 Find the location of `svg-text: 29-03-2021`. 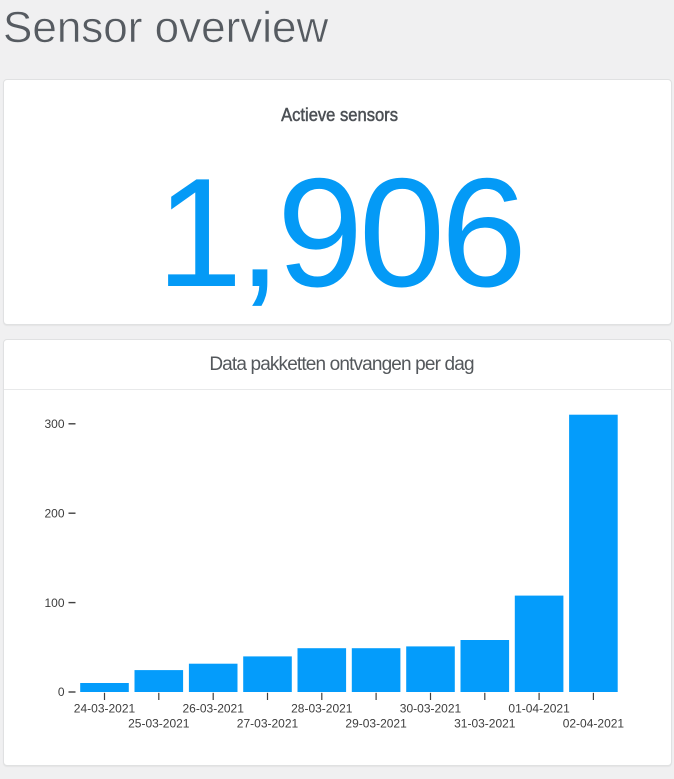

svg-text: 29-03-2021 is located at coordinates (376, 723).